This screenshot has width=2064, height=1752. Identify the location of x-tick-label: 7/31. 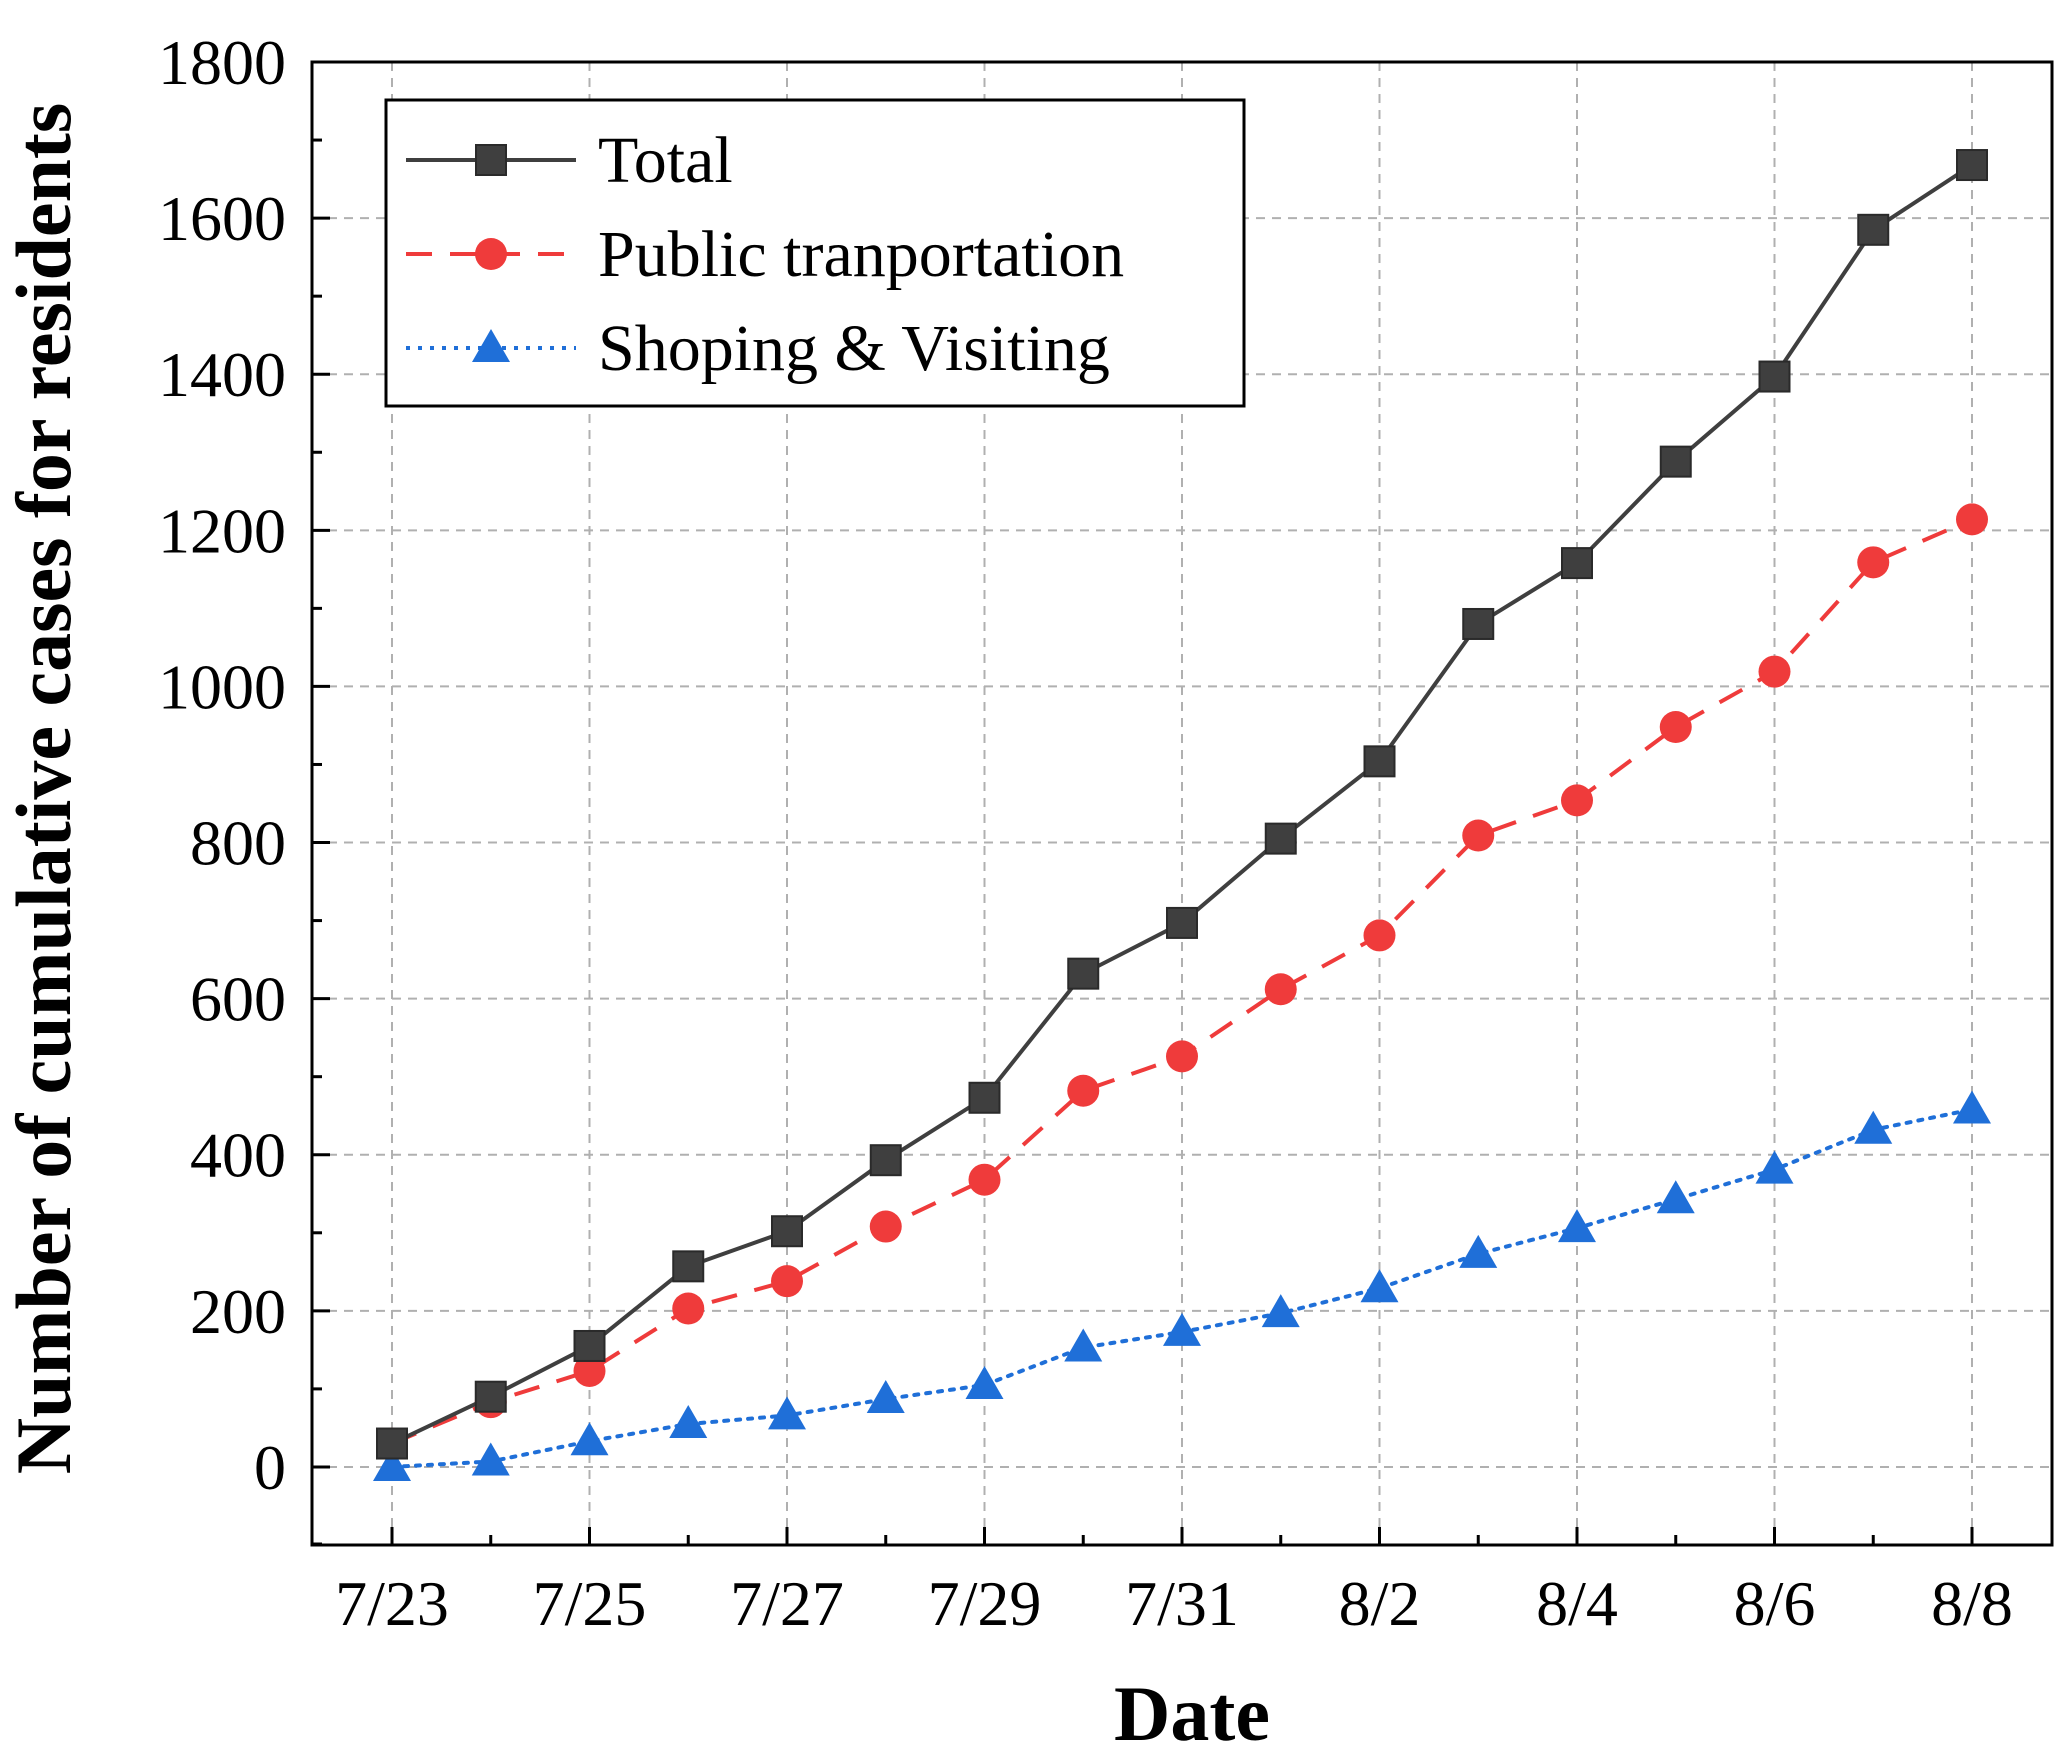
(1182, 1603).